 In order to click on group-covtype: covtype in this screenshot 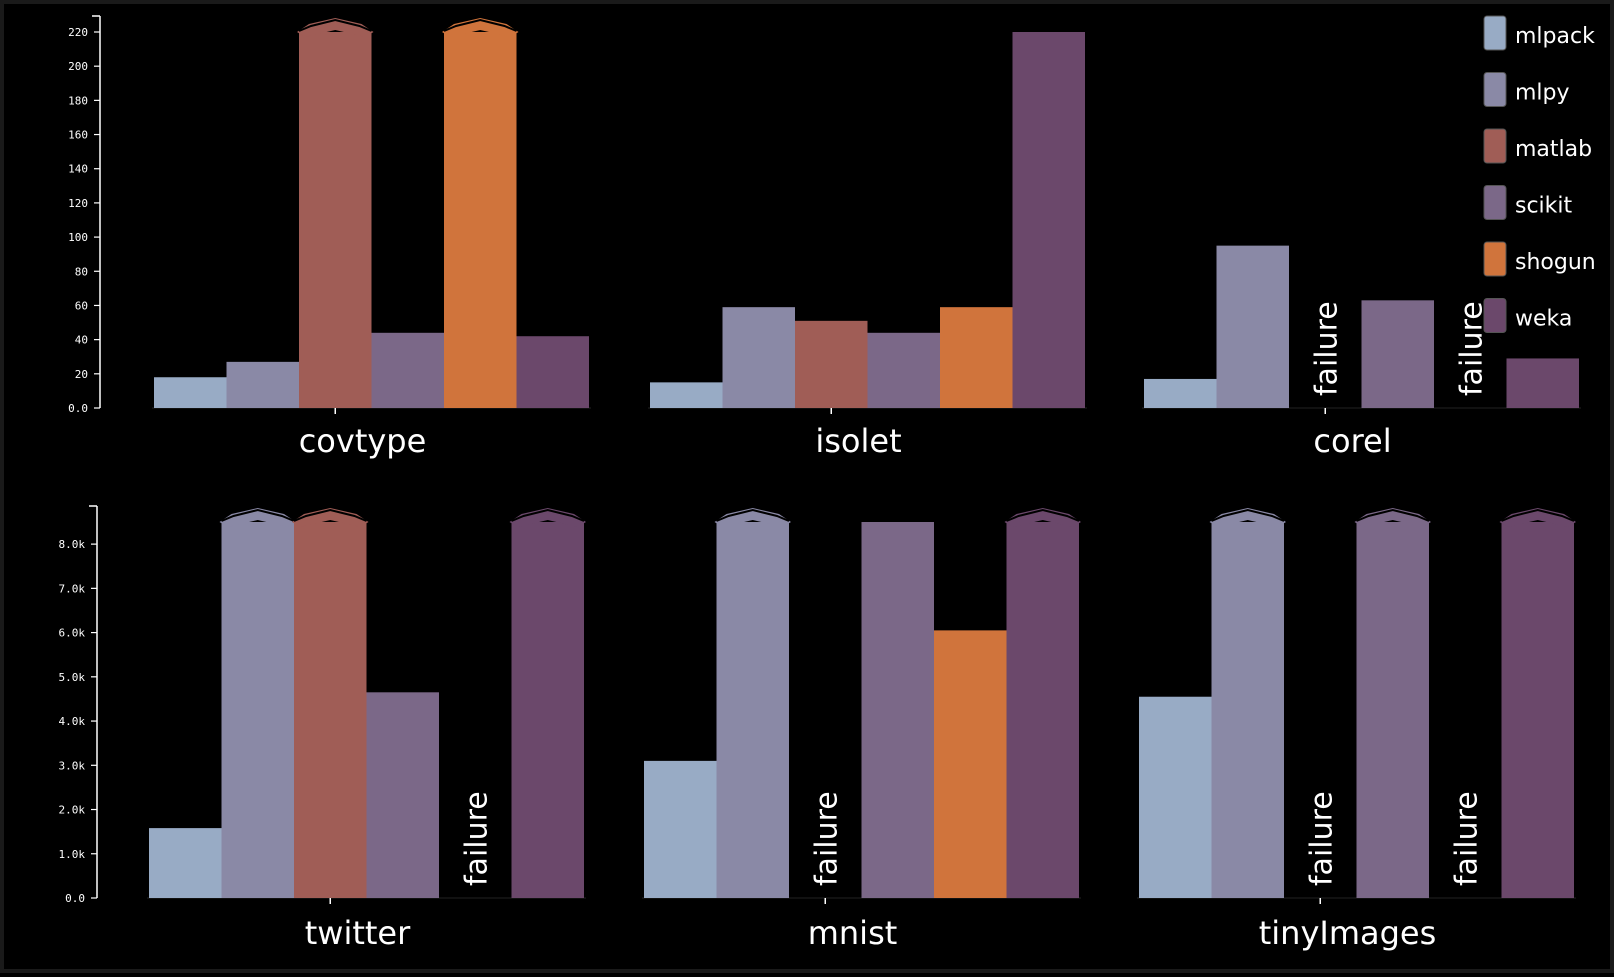, I will do `click(371, 239)`.